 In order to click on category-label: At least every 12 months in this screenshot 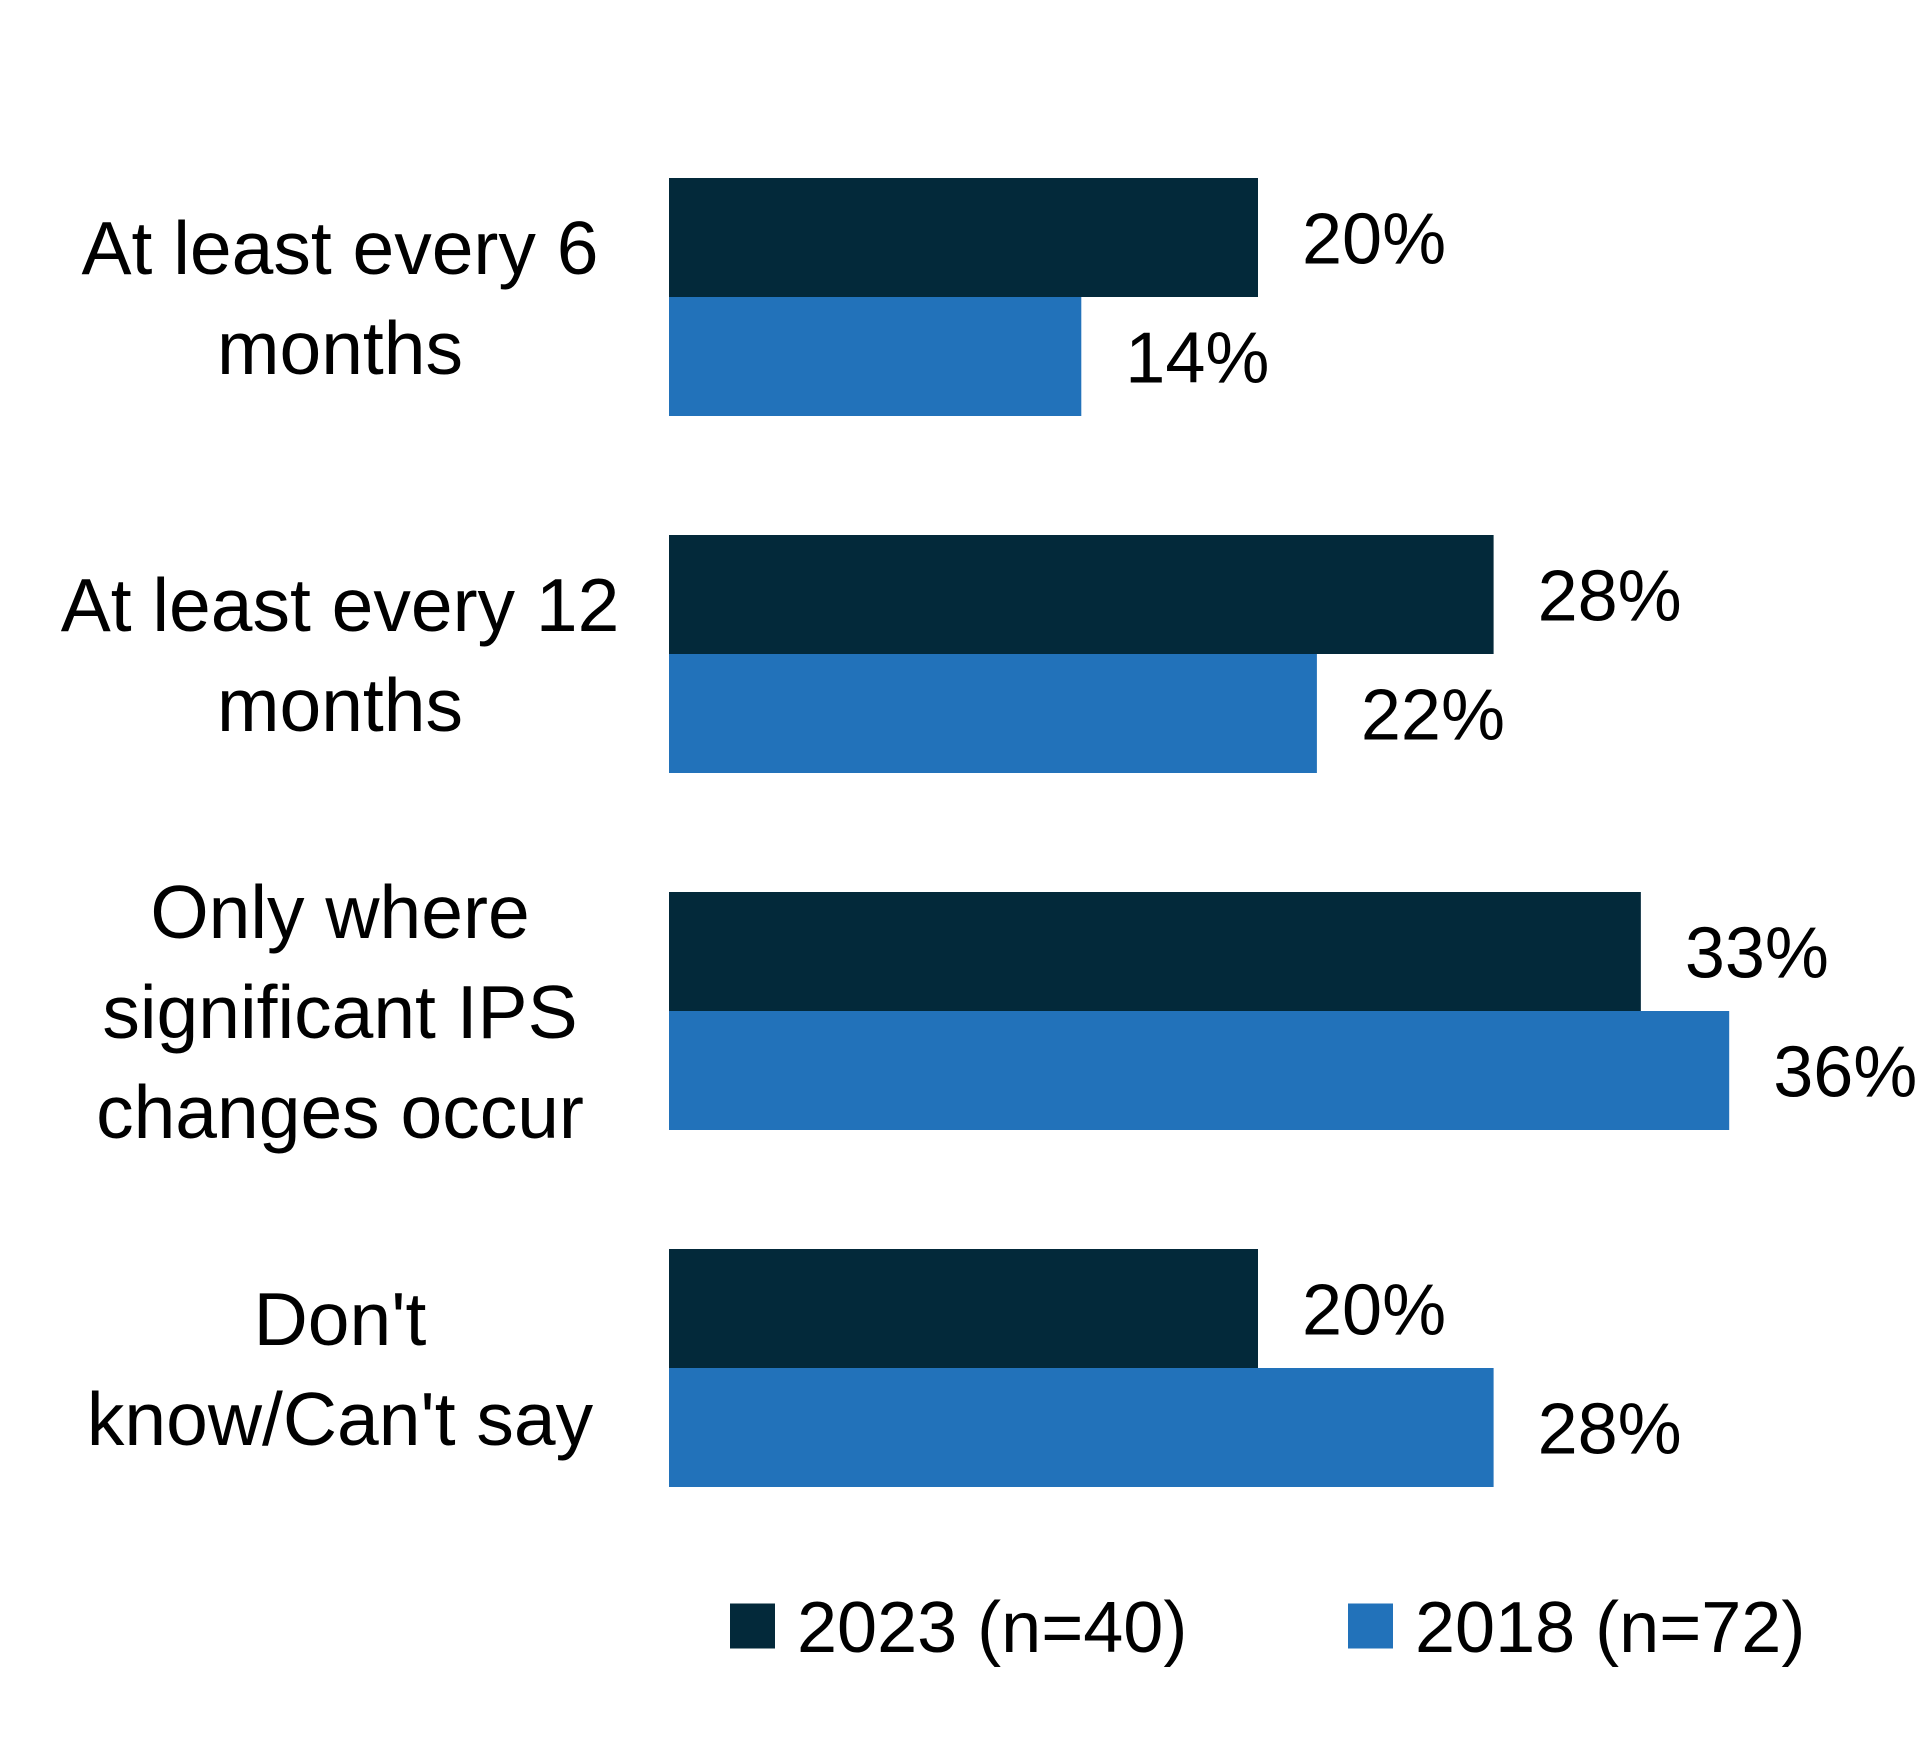, I will do `click(340, 655)`.